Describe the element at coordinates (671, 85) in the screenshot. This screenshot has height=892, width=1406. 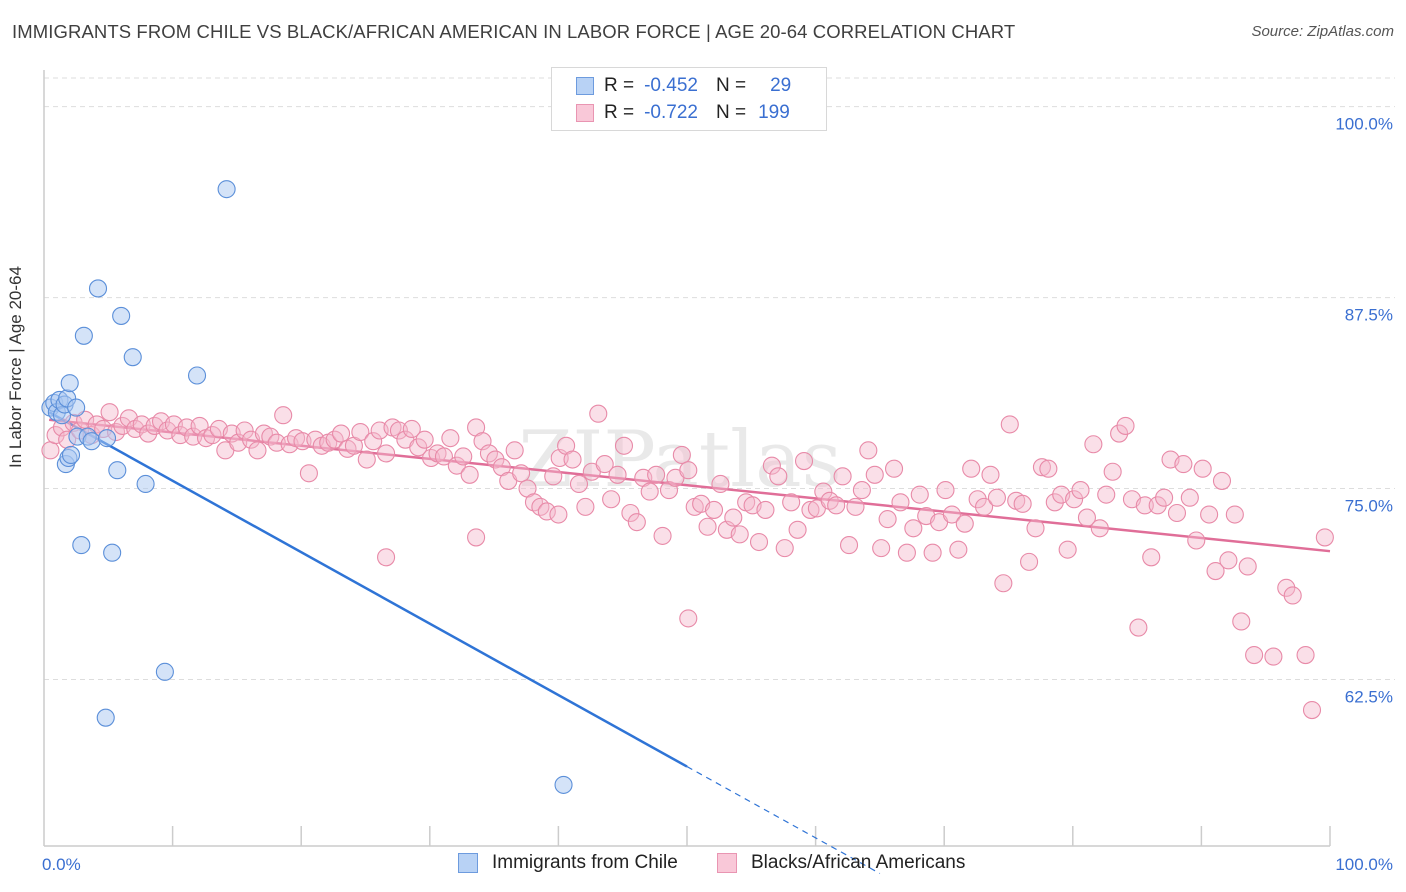
I see `legend-r-value: -0.452` at that location.